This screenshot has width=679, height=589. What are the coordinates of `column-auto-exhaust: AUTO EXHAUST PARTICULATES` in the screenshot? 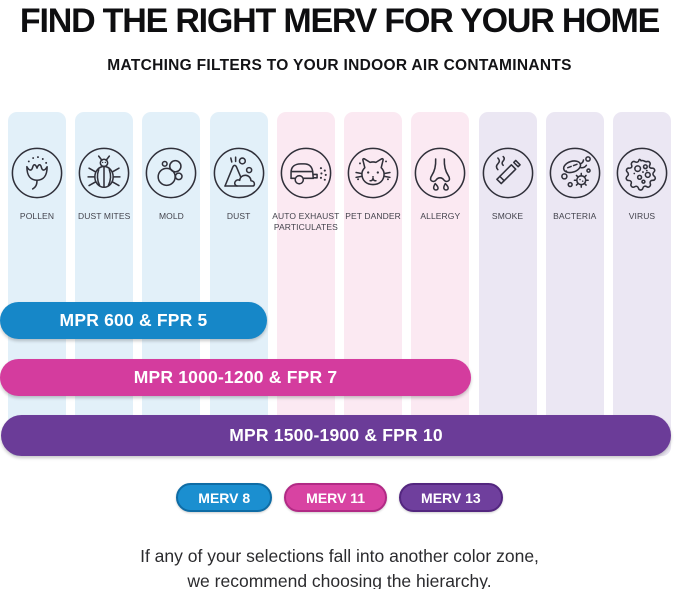 It's located at (305, 284).